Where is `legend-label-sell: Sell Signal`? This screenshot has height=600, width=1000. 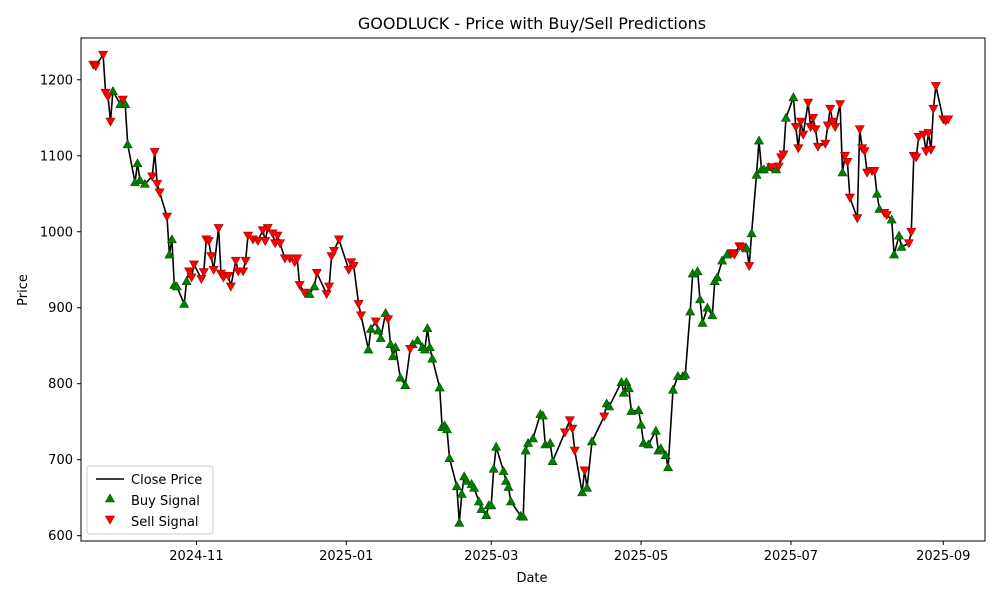
legend-label-sell: Sell Signal is located at coordinates (165, 522).